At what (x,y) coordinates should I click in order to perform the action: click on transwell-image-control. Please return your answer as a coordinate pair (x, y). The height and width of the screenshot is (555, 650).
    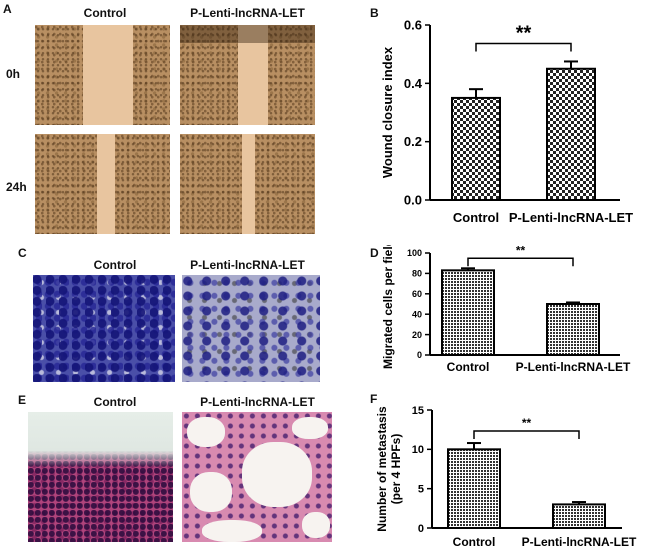
    Looking at the image, I should click on (104, 328).